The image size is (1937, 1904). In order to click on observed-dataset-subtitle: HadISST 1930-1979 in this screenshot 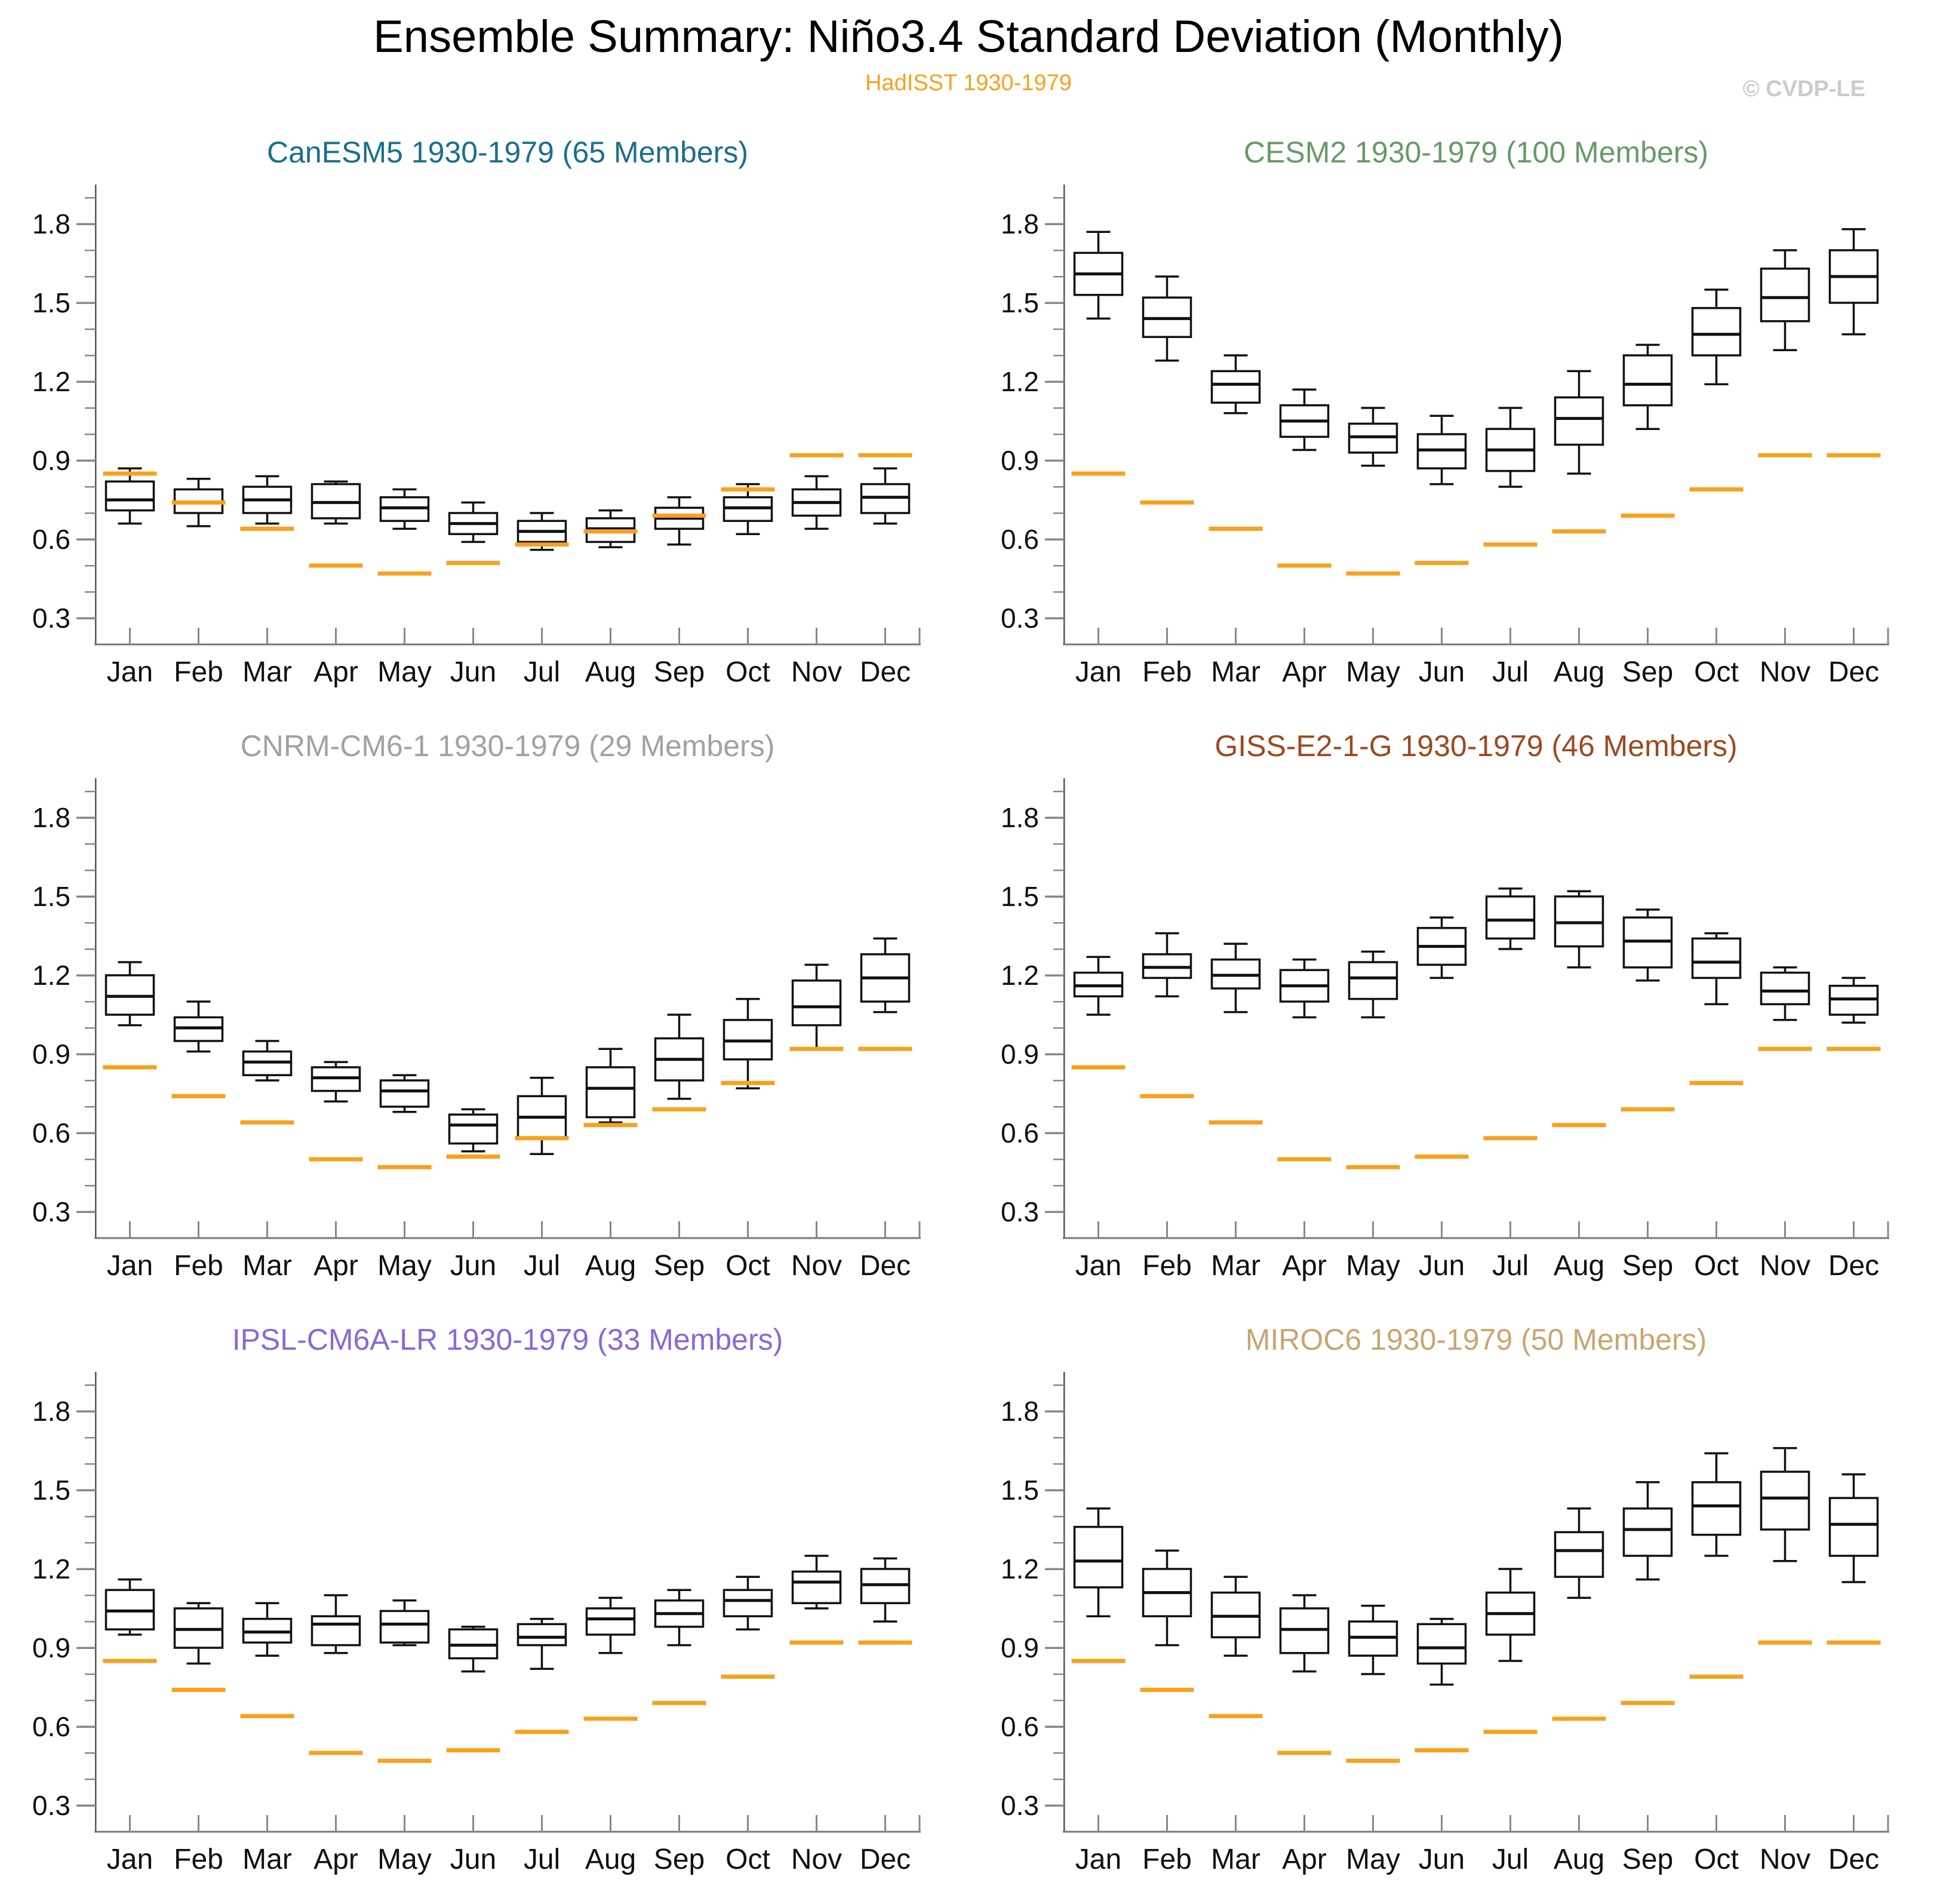, I will do `click(968, 83)`.